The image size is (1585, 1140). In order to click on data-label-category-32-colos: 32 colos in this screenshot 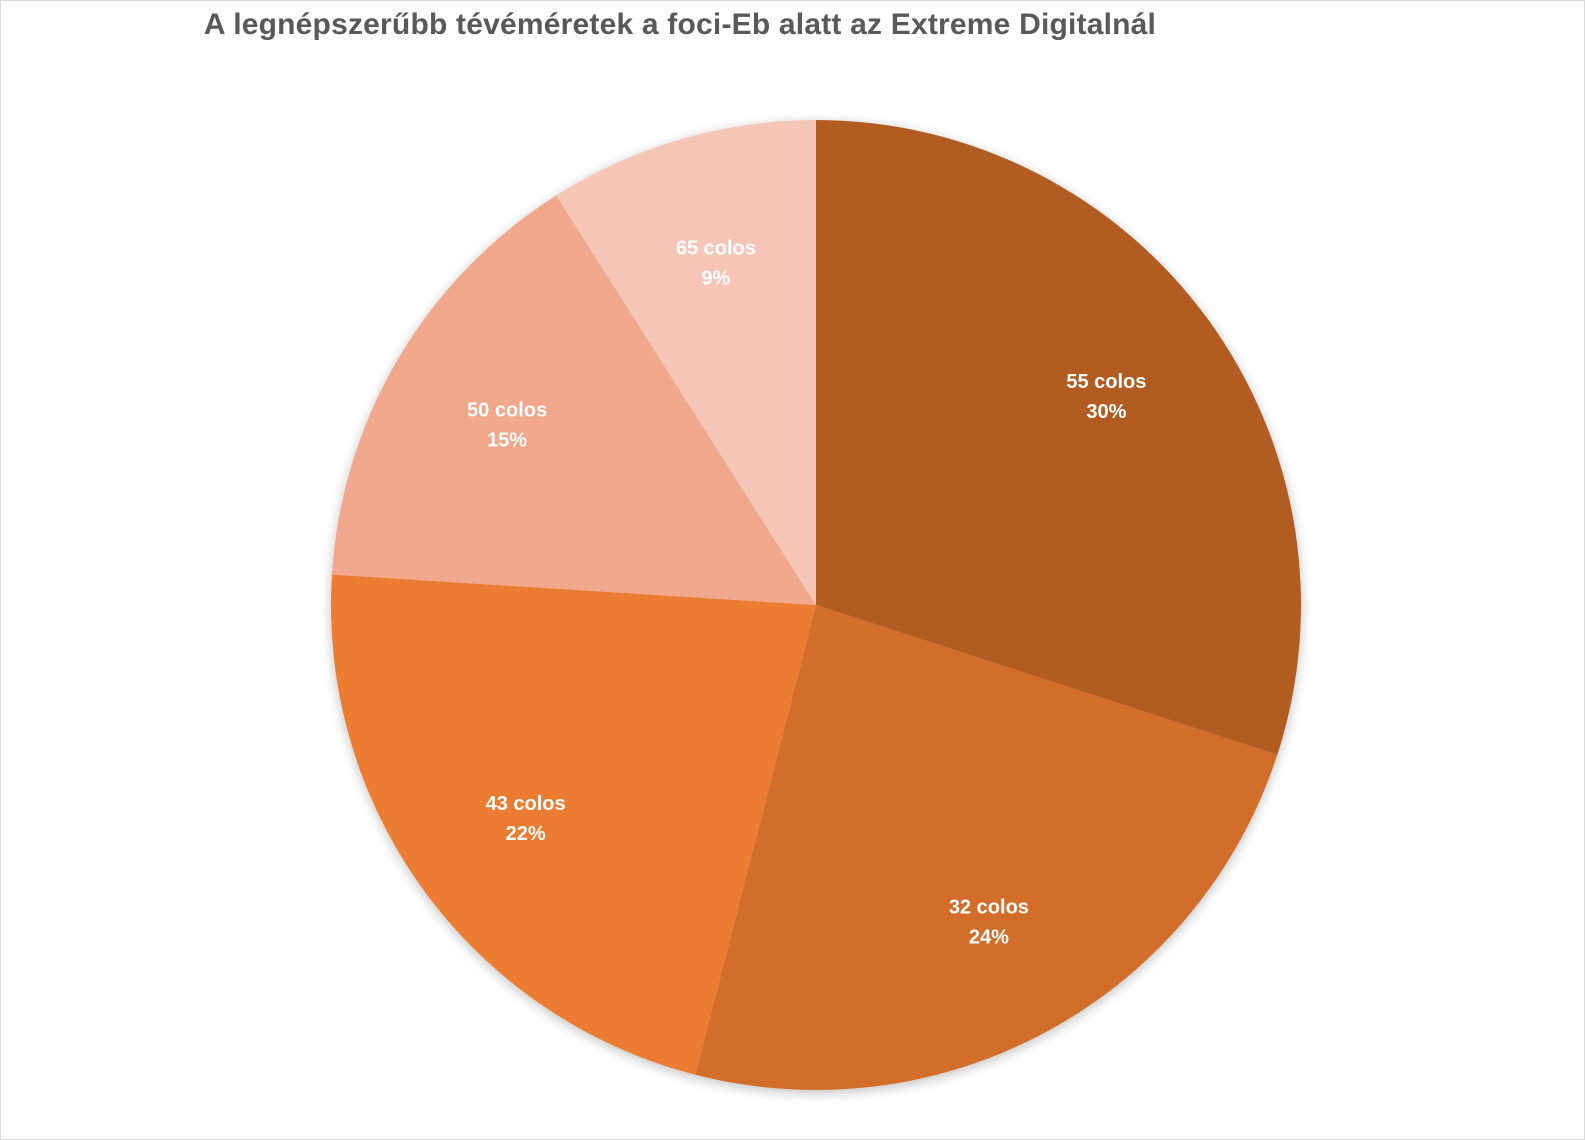, I will do `click(989, 908)`.